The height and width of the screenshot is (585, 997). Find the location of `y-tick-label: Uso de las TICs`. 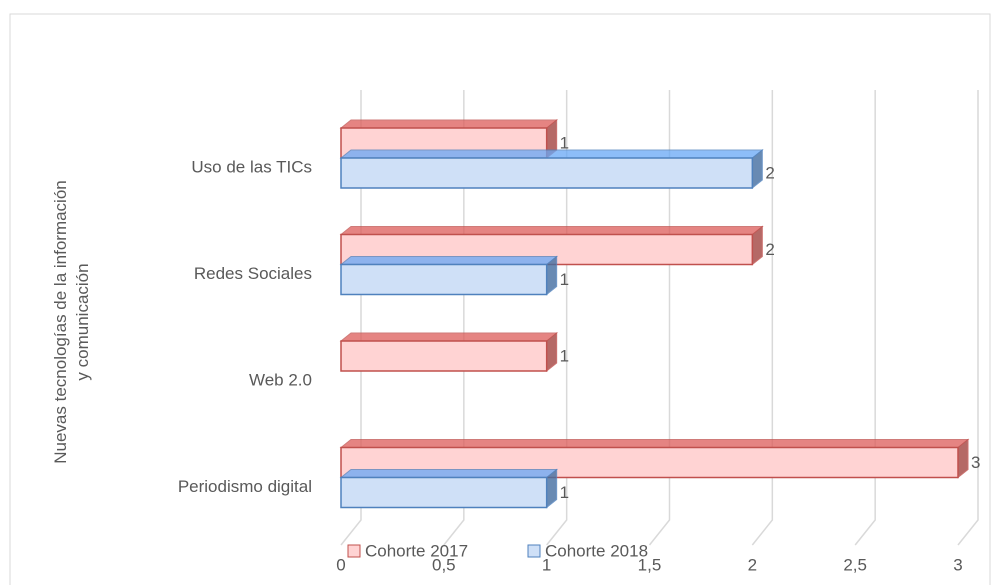

y-tick-label: Uso de las TICs is located at coordinates (251, 166).